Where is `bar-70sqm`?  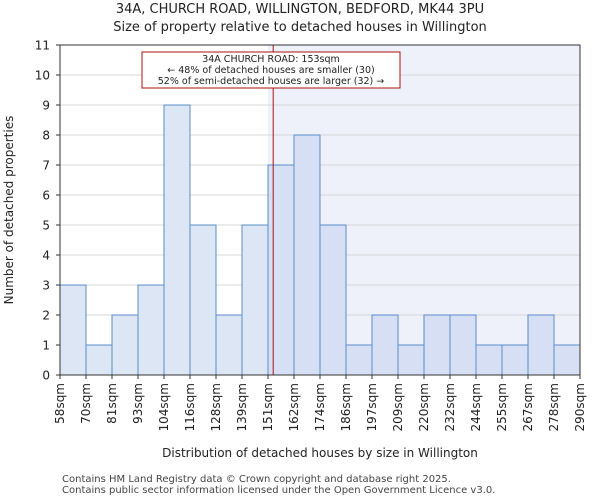 bar-70sqm is located at coordinates (99, 360).